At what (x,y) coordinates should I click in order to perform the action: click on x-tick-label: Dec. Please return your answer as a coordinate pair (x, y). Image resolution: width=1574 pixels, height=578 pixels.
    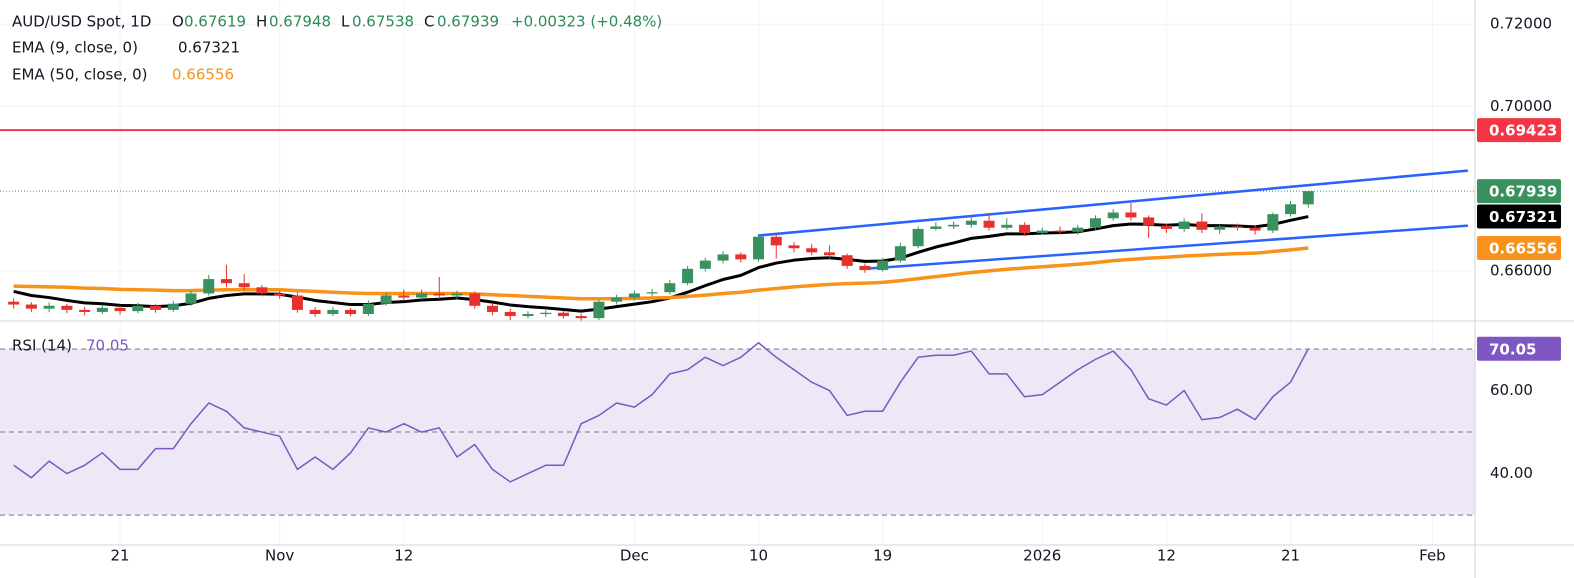
    Looking at the image, I should click on (634, 556).